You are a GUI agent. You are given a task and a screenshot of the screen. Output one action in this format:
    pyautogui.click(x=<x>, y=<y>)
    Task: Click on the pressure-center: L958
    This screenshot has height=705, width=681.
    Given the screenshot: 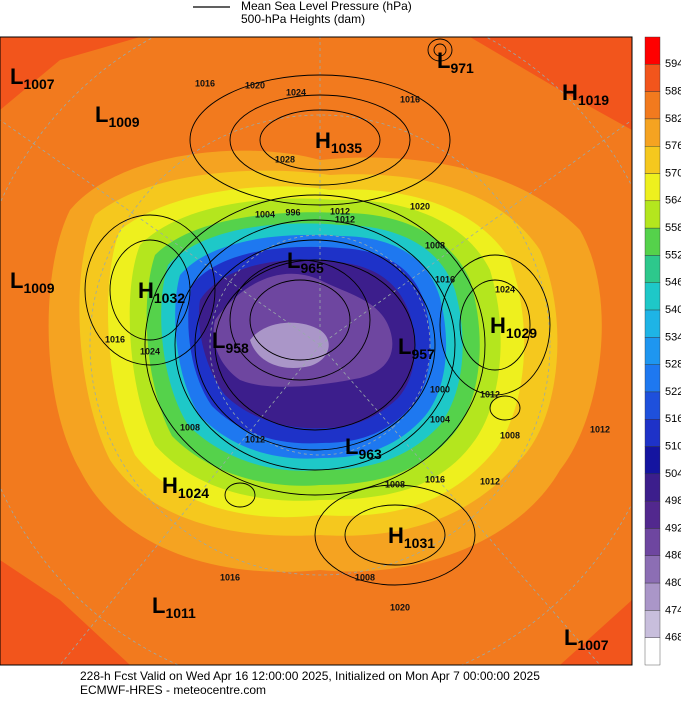 What is the action you would take?
    pyautogui.click(x=230, y=342)
    